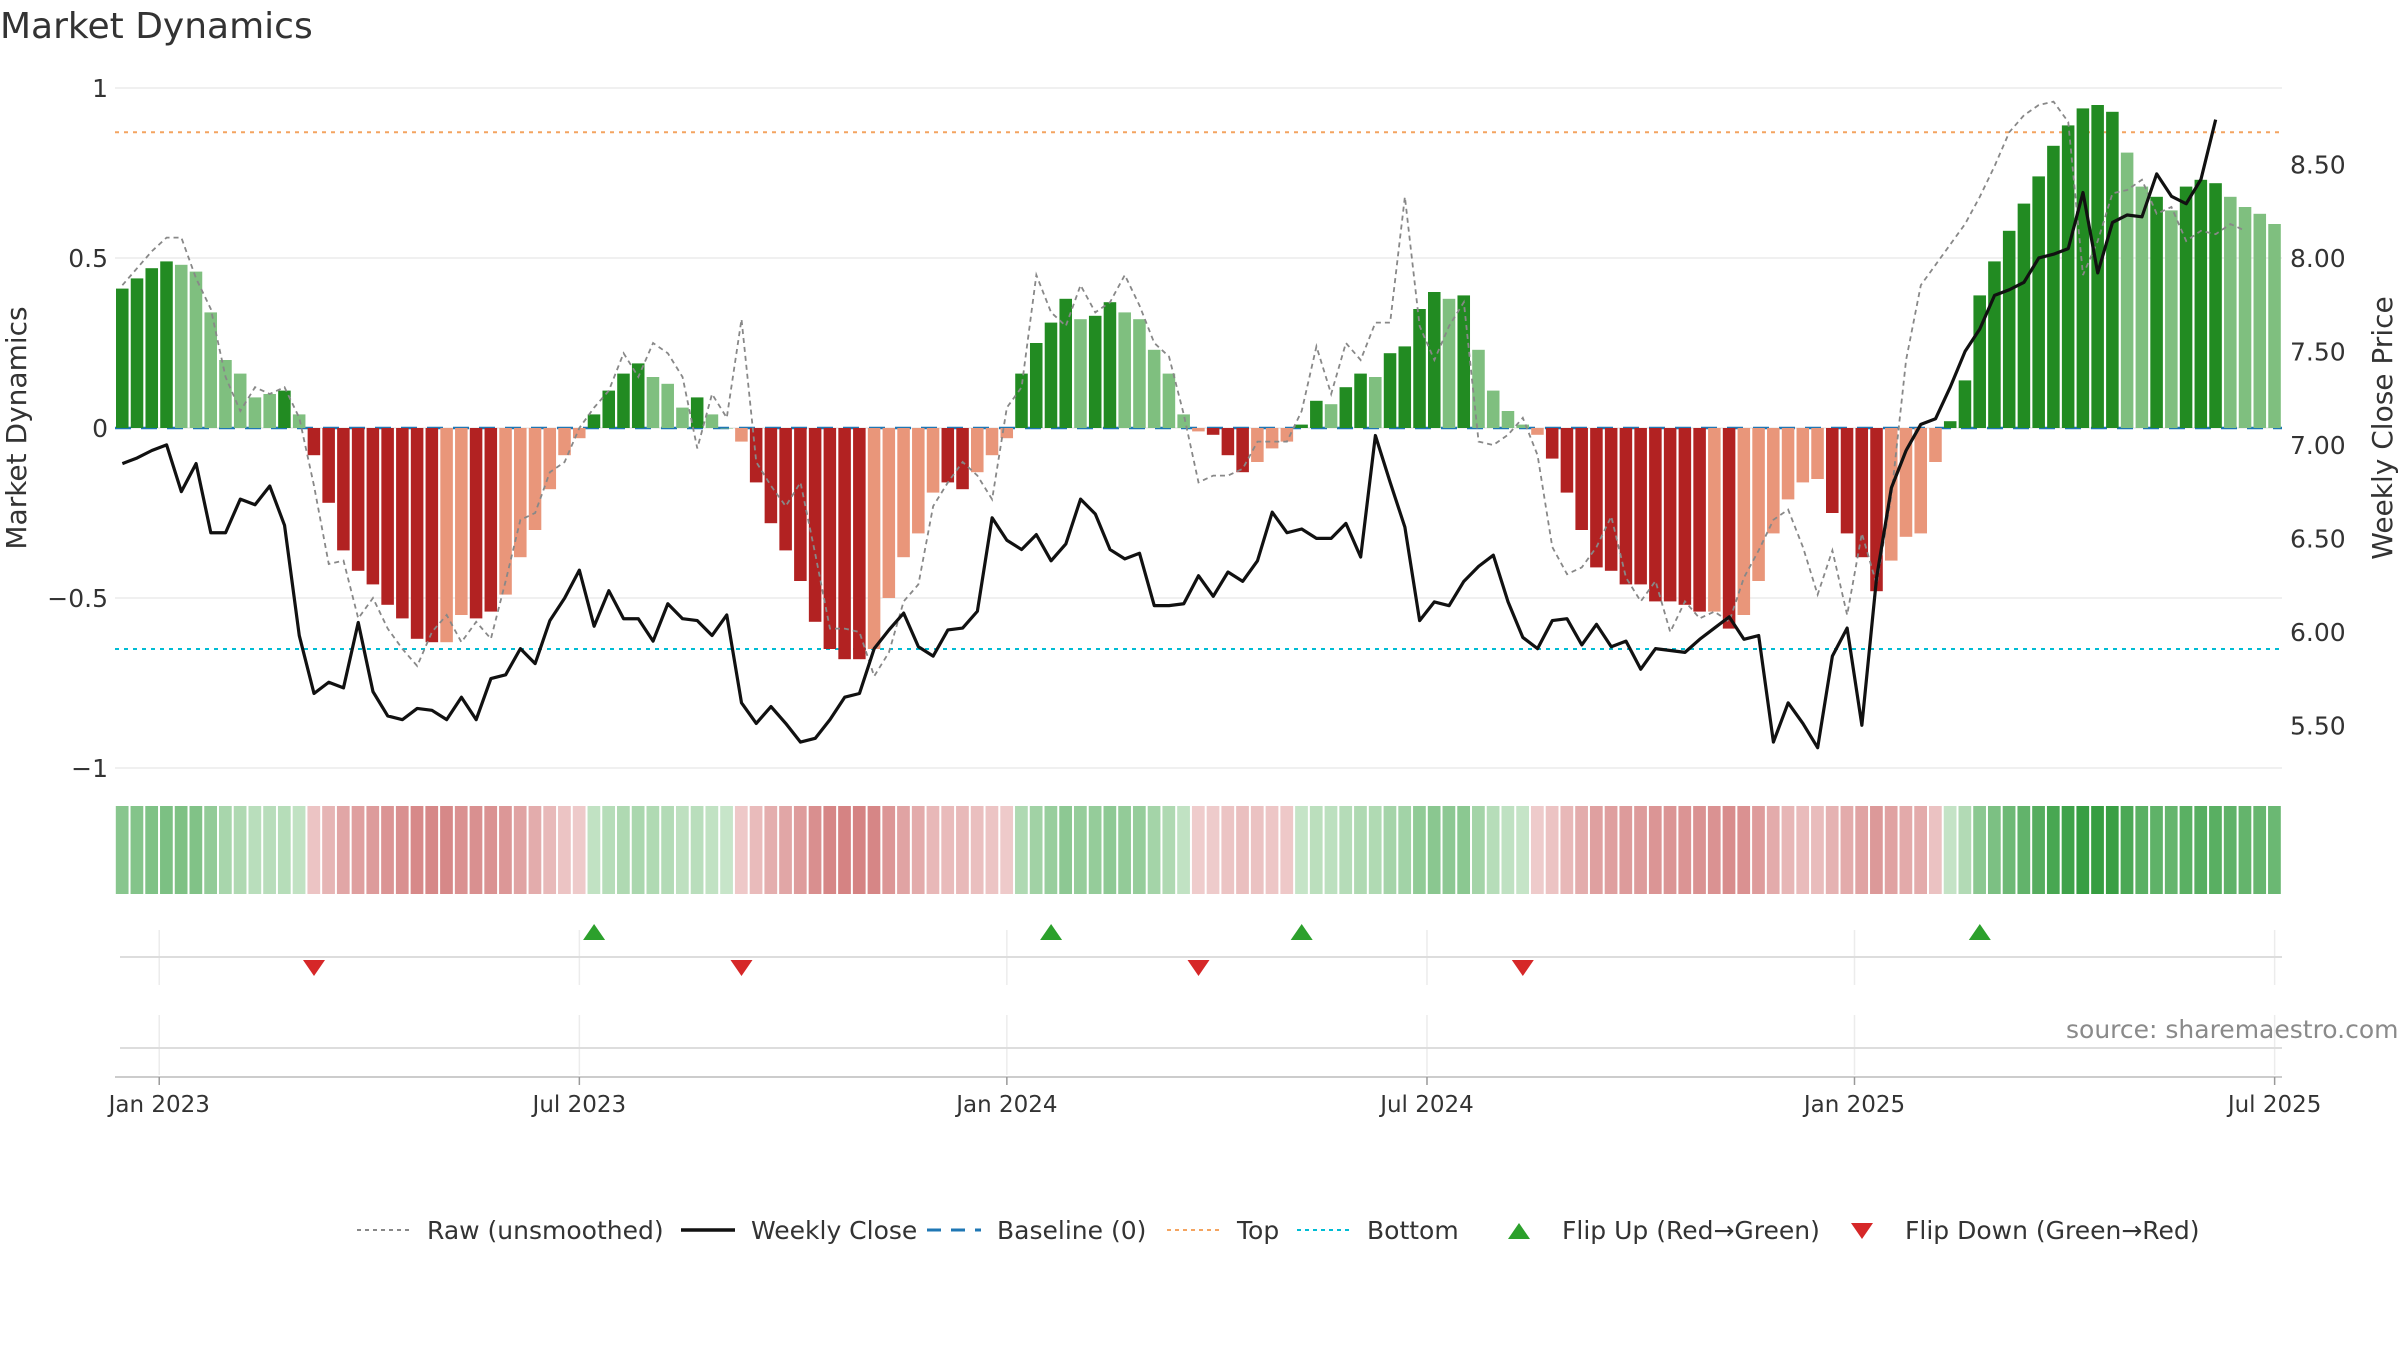 Image resolution: width=2400 pixels, height=1350 pixels. What do you see at coordinates (384, 1230) in the screenshot?
I see `dotted-gray-line-icon` at bounding box center [384, 1230].